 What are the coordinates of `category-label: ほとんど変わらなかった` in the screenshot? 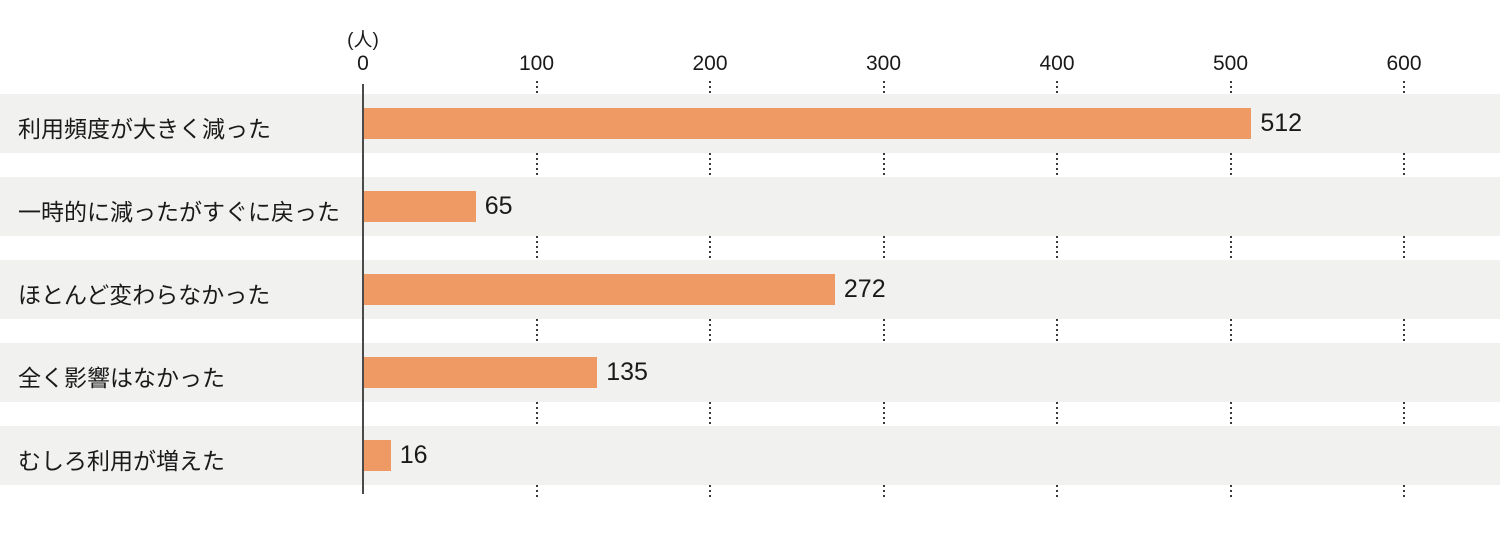 It's located at (144, 294).